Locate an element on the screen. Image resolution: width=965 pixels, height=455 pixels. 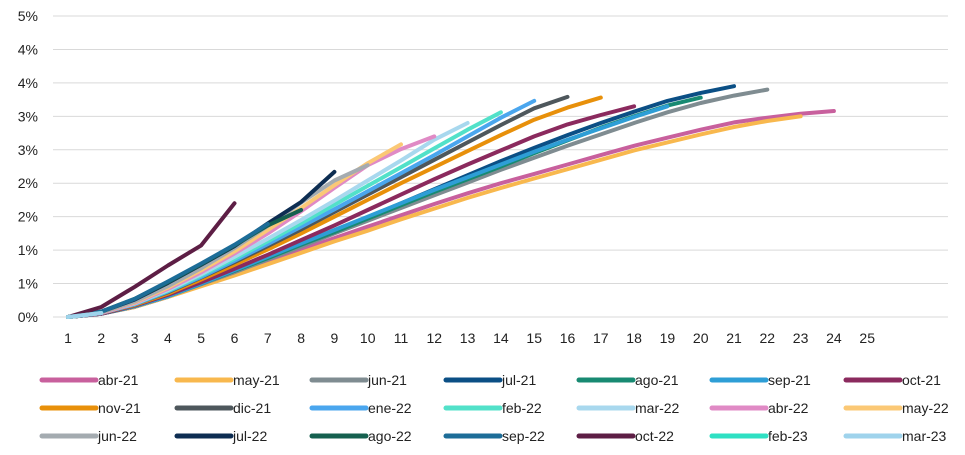
x-tick-label: 14 is located at coordinates (501, 338).